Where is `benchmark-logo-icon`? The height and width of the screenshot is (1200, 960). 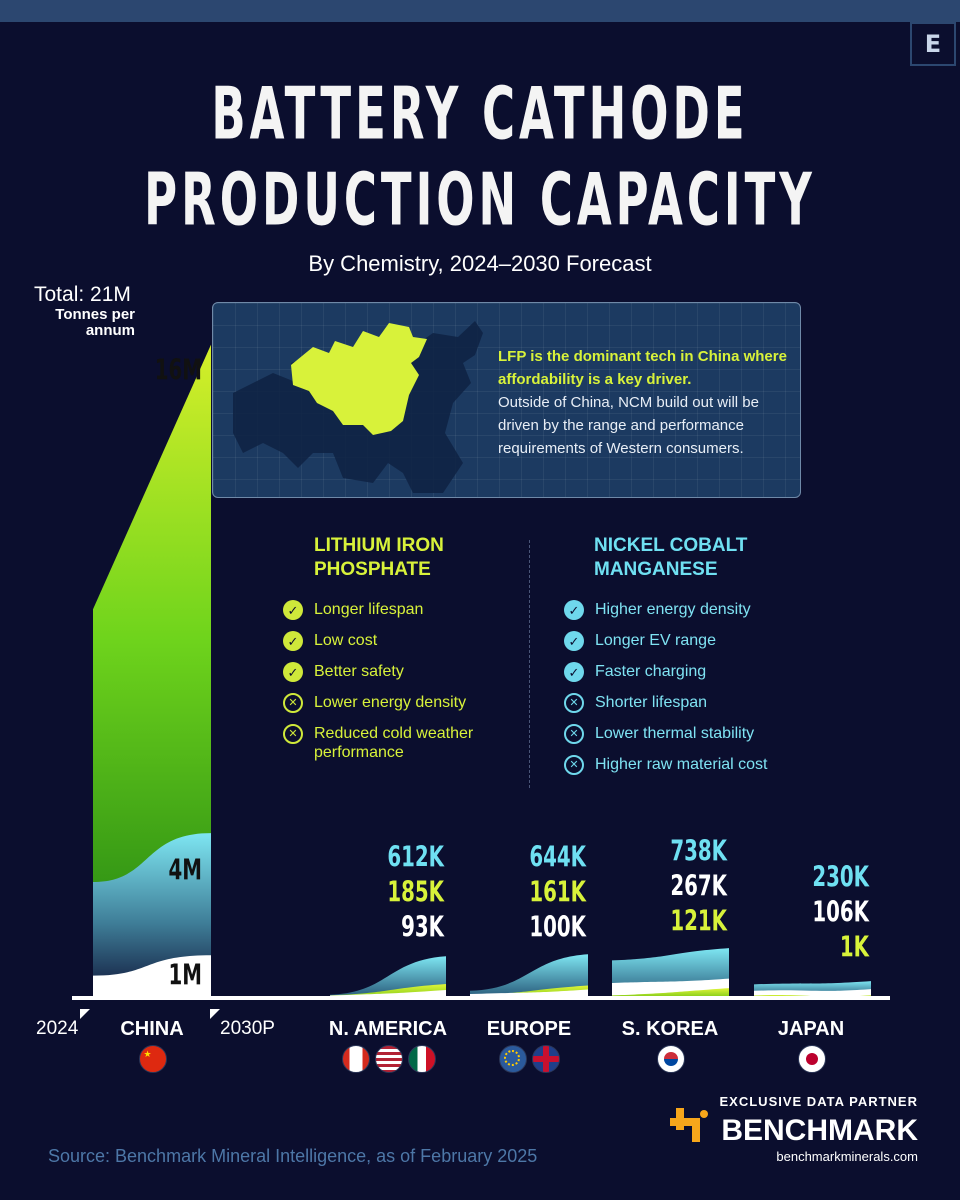
benchmark-logo-icon is located at coordinates (689, 1125).